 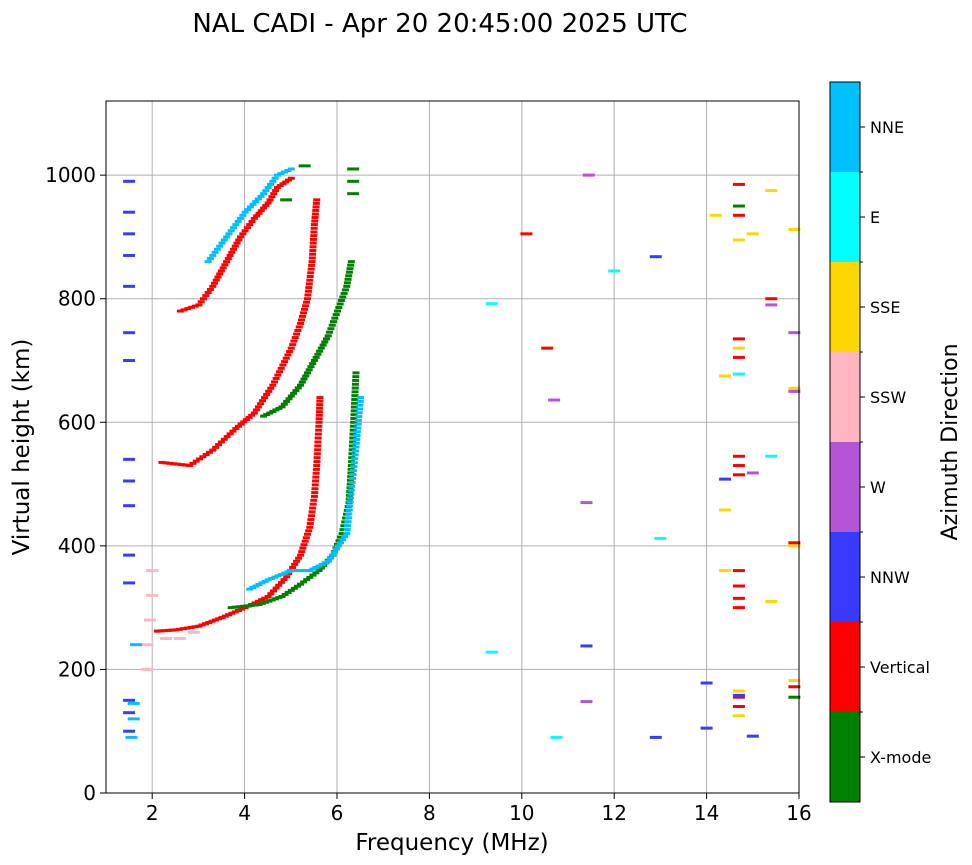 I want to click on colorbar: X-mode Vertical NNW W SSW SSE E NNE, so click(x=880, y=442).